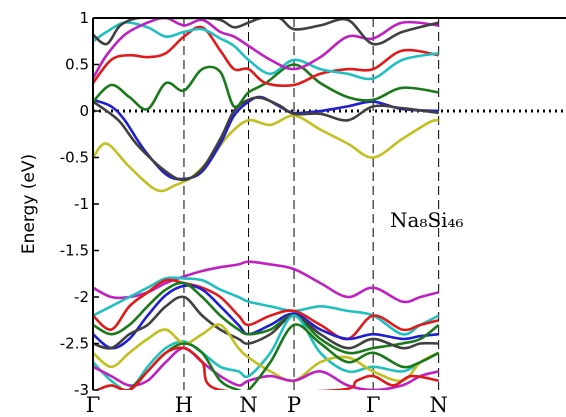 This screenshot has width=566, height=417. I want to click on y-tick-label: -1, so click(81, 204).